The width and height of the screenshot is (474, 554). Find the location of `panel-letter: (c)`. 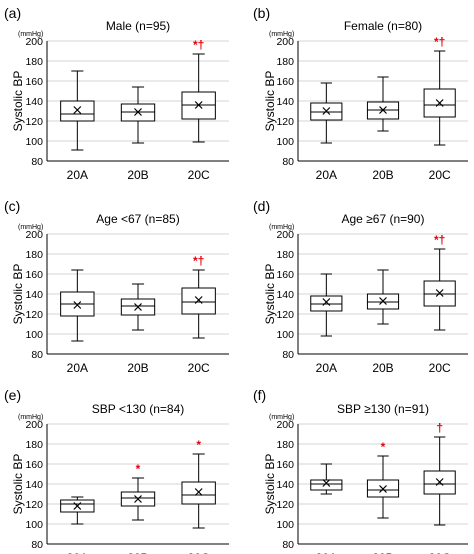

panel-letter: (c) is located at coordinates (12, 206).